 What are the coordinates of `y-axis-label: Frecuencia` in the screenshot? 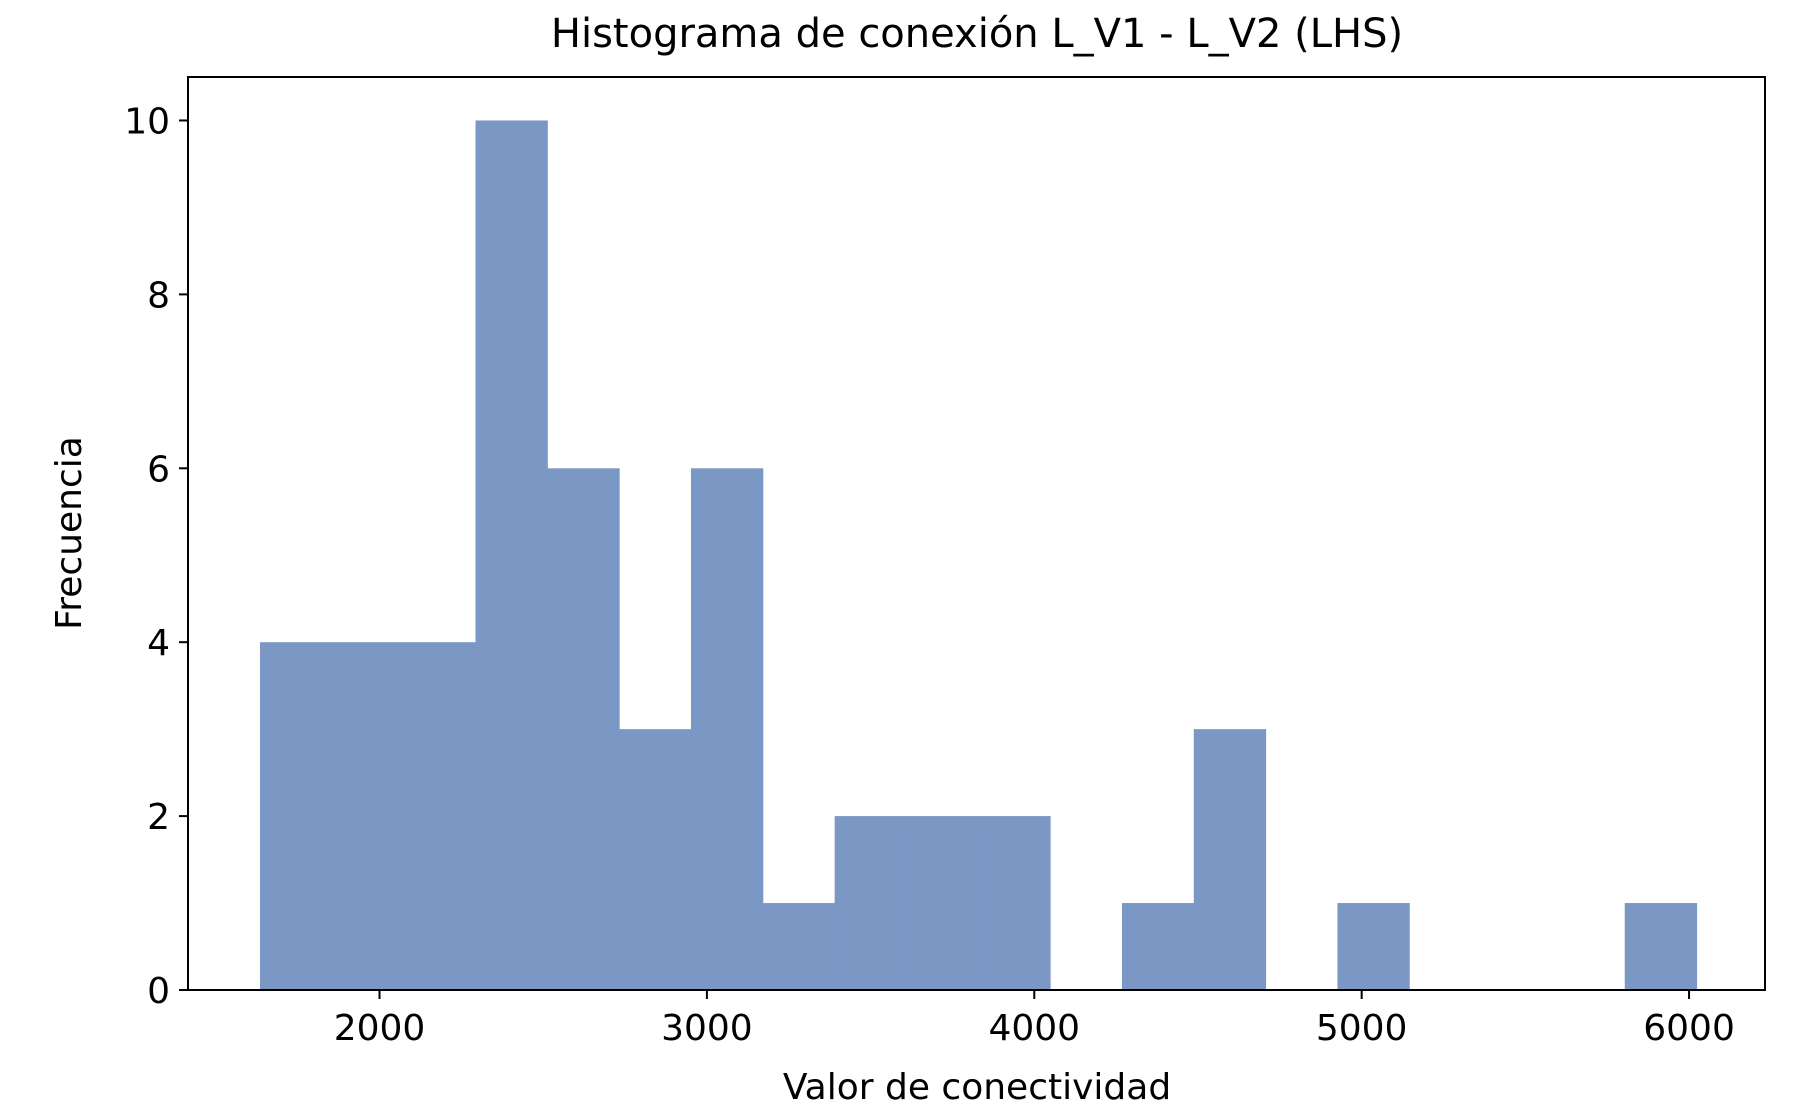 It's located at (69, 533).